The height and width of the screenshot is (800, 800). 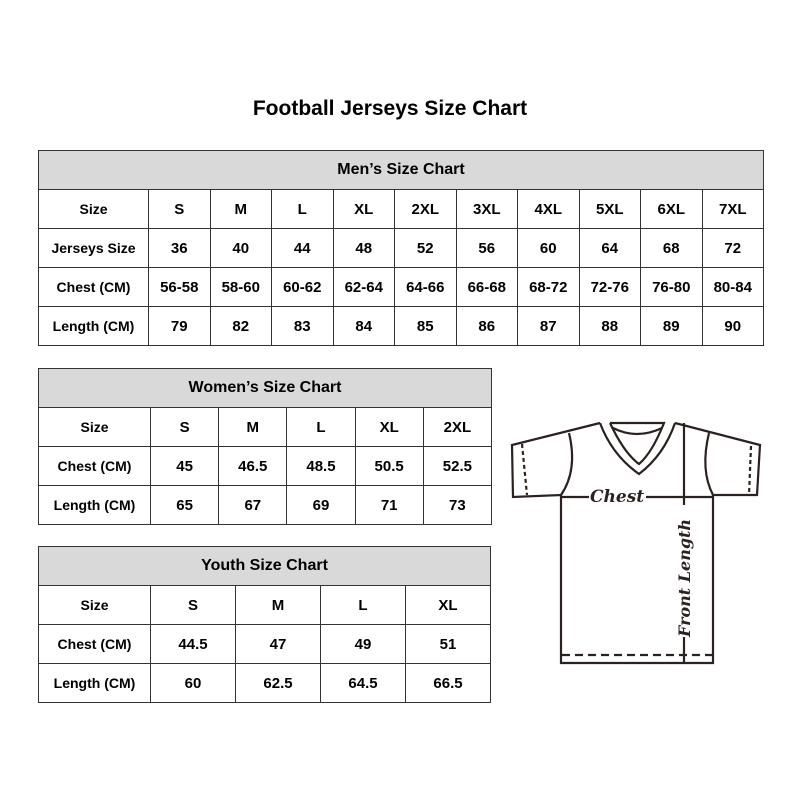 What do you see at coordinates (567, 464) in the screenshot?
I see `left-sleeve-seam` at bounding box center [567, 464].